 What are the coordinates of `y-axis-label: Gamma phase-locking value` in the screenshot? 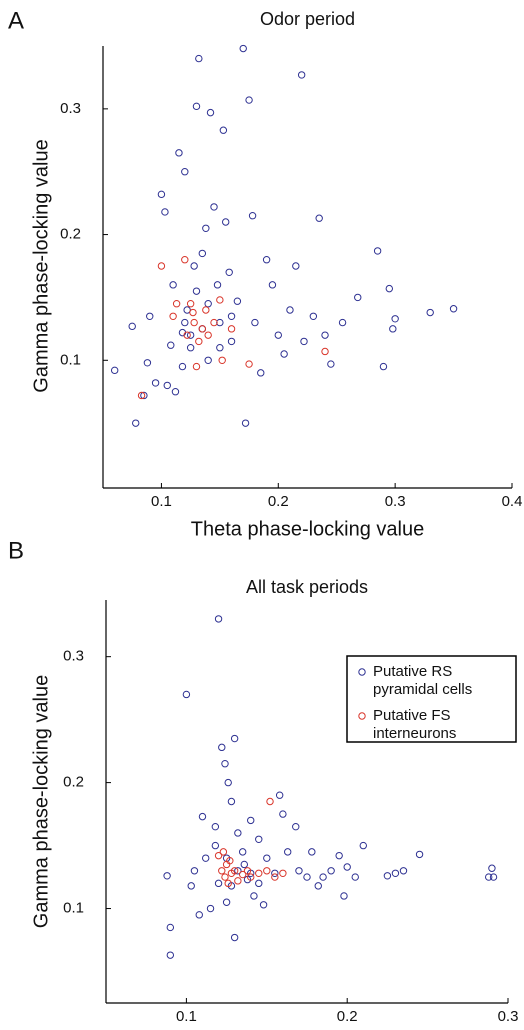 It's located at (41, 801).